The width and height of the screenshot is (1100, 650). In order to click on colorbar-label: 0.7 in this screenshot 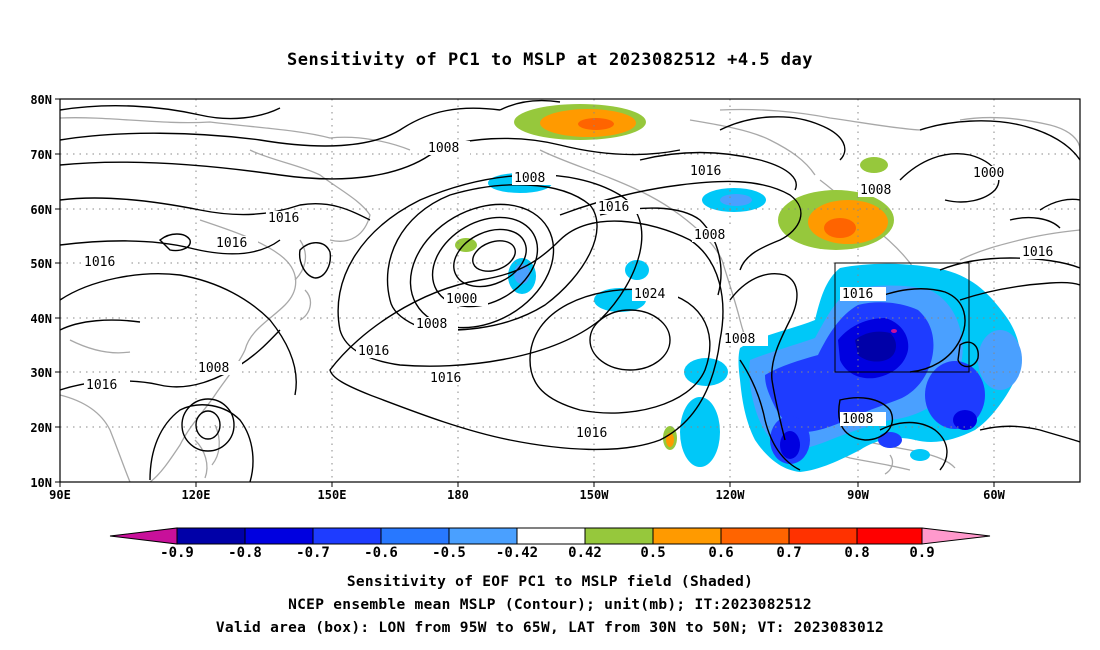, I will do `click(788, 553)`.